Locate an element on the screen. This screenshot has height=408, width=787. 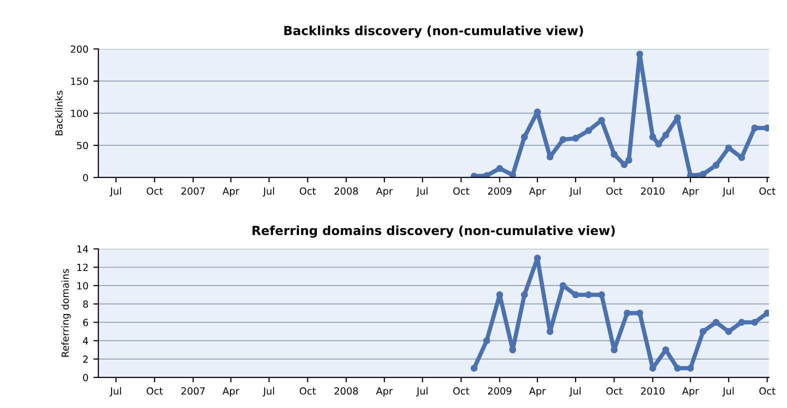
y-tick-label: 150 is located at coordinates (79, 81).